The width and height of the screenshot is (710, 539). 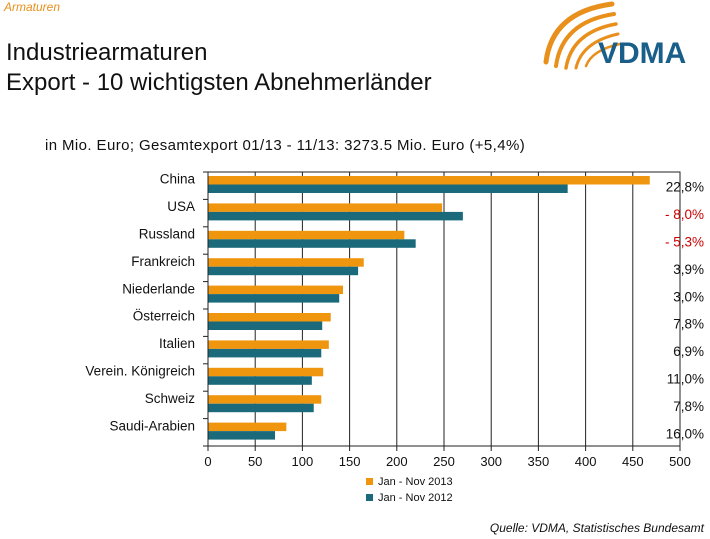 What do you see at coordinates (688, 269) in the screenshot?
I see `change-label: 3,9%` at bounding box center [688, 269].